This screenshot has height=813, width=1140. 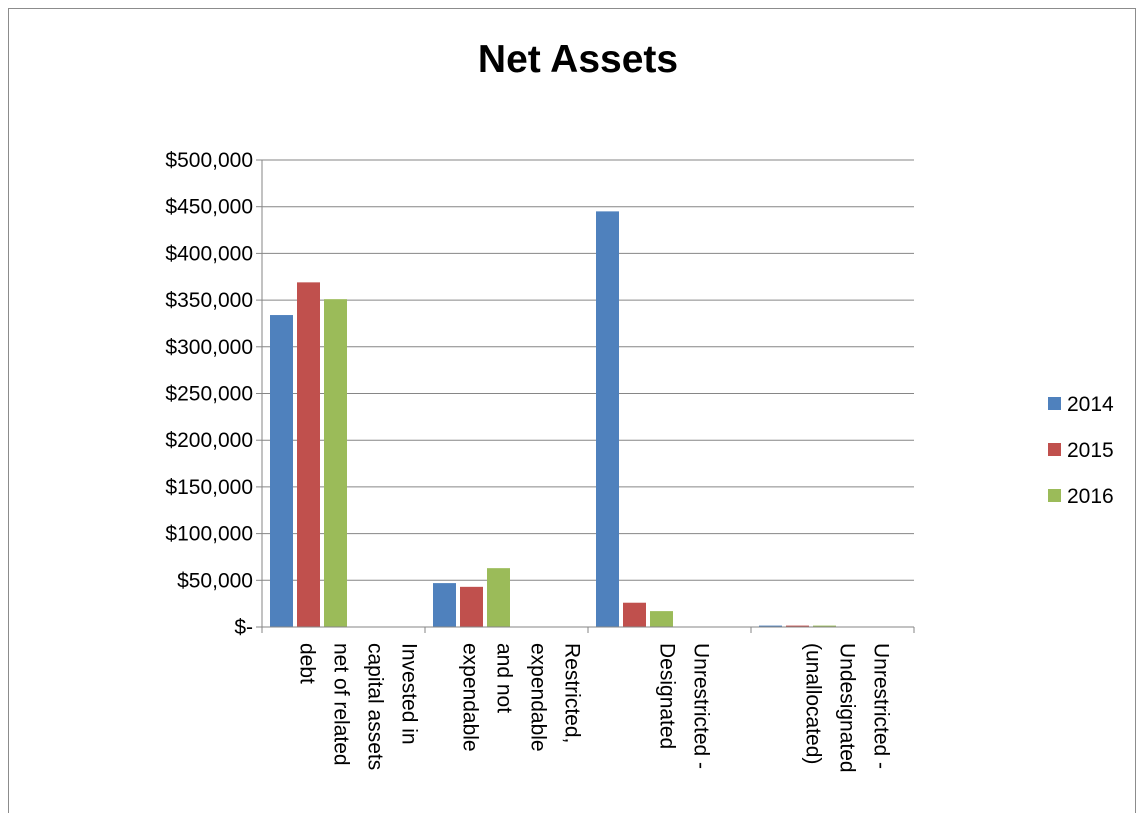 I want to click on y-tick-label: $300,000, so click(x=209, y=347).